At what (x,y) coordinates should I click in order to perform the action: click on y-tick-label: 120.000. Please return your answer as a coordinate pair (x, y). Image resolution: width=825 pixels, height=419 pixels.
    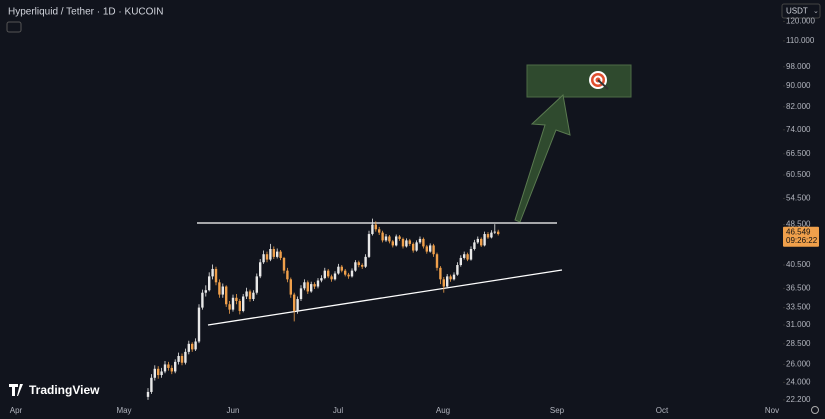
    Looking at the image, I should click on (800, 20).